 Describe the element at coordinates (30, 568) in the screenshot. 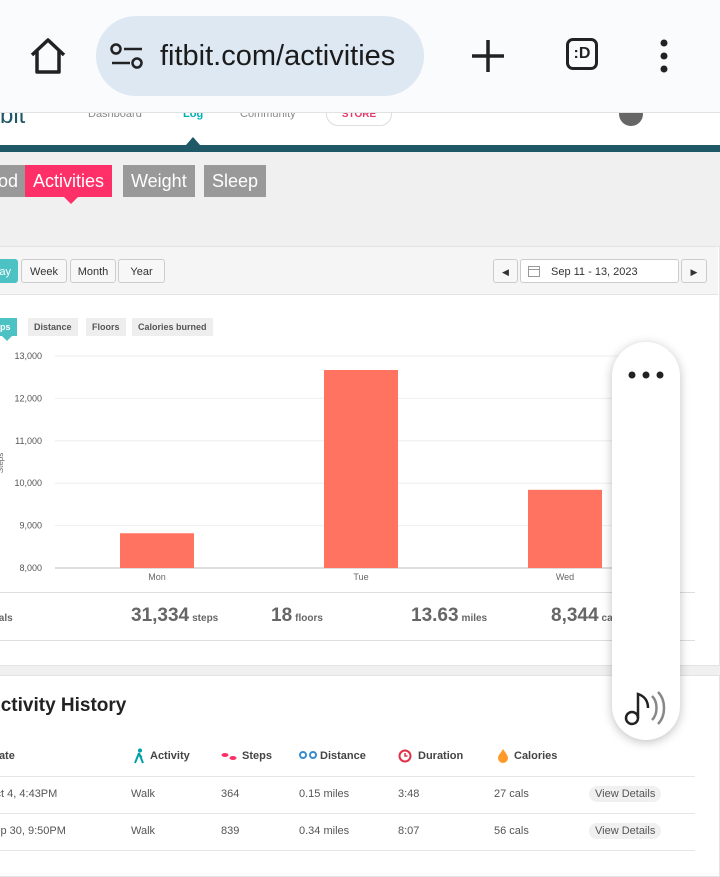

I see `y-tick-label: 8,000` at that location.